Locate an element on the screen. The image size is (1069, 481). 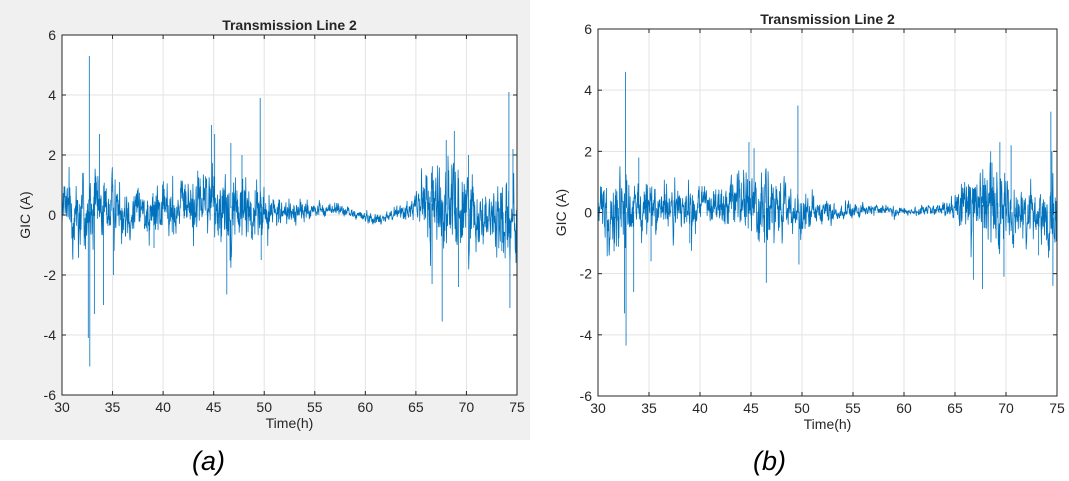
chart-a-xtick-label: 75 is located at coordinates (517, 407).